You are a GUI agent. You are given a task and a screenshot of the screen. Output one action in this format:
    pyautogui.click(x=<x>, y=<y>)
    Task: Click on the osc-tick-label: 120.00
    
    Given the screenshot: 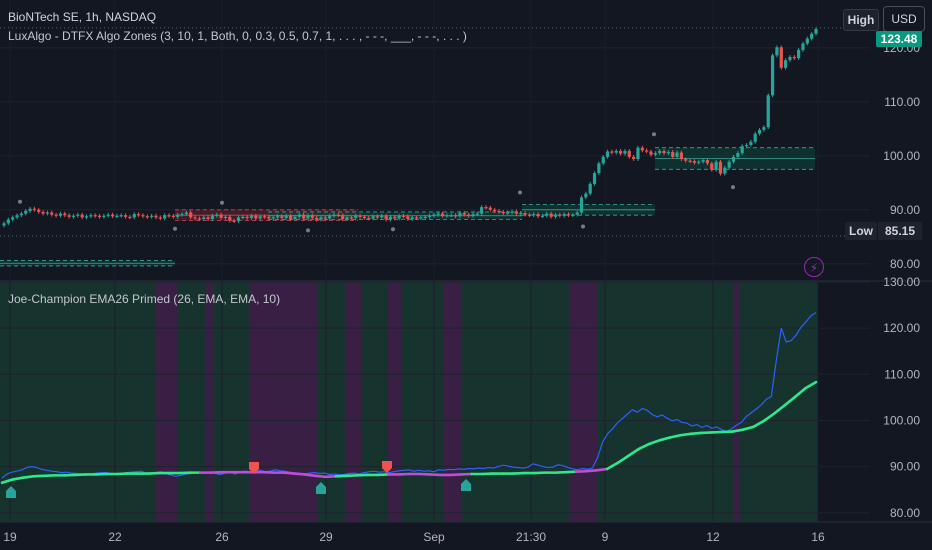 What is the action you would take?
    pyautogui.click(x=901, y=328)
    